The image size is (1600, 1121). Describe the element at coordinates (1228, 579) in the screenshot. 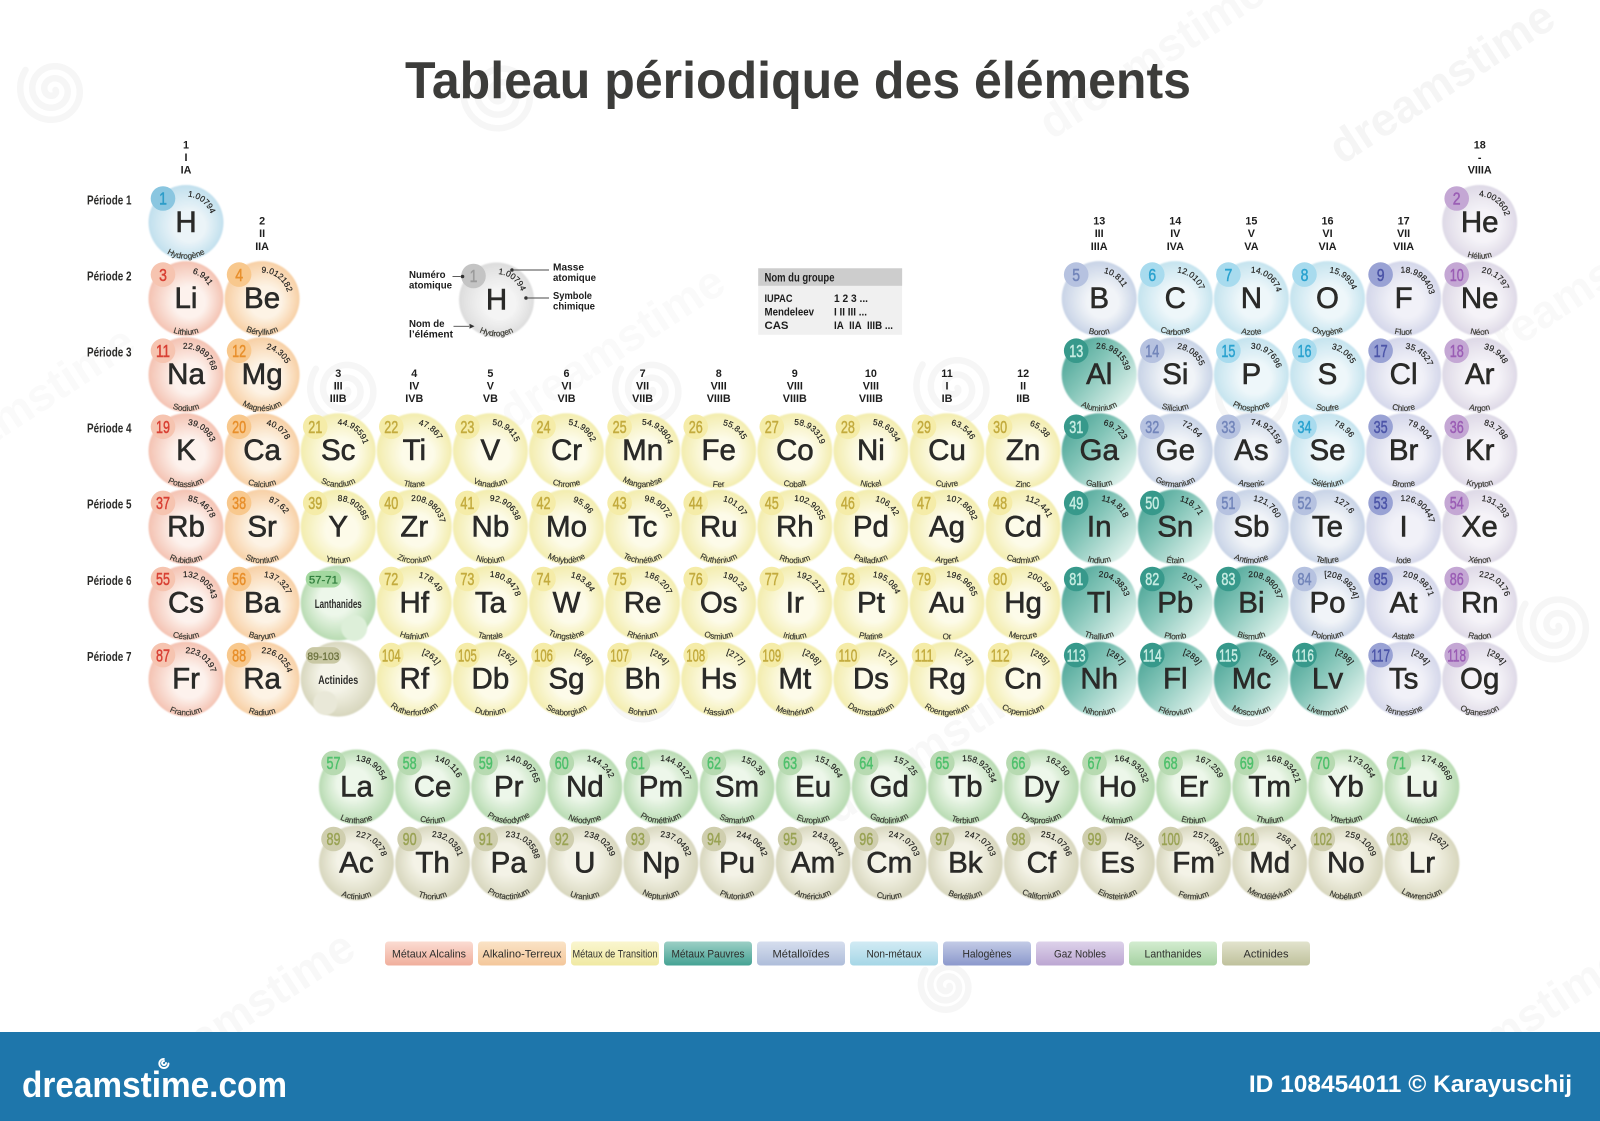

I see `svg-text: 83` at that location.